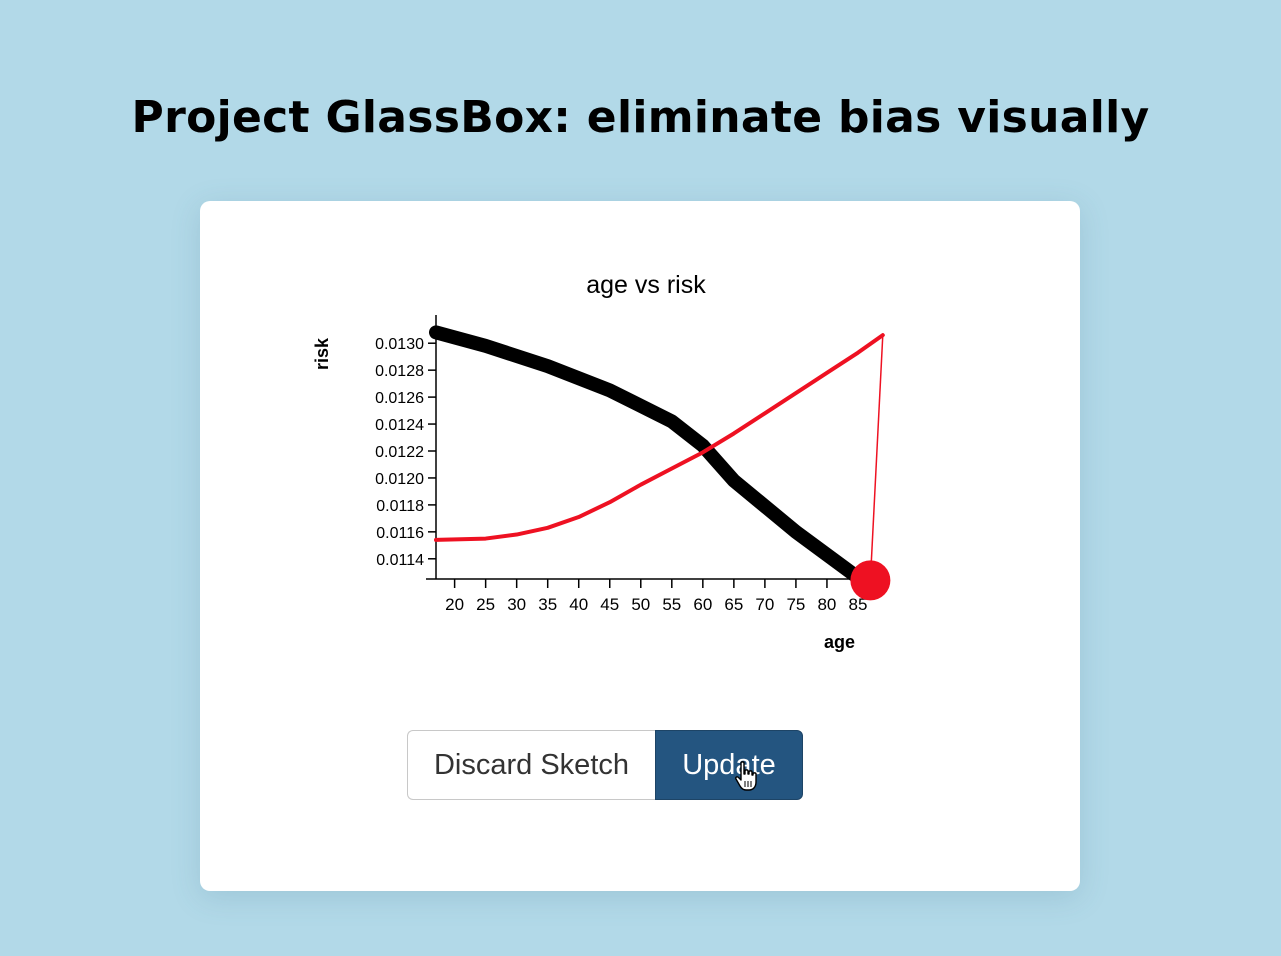  Describe the element at coordinates (485, 604) in the screenshot. I see `x-tick-label: 25` at that location.